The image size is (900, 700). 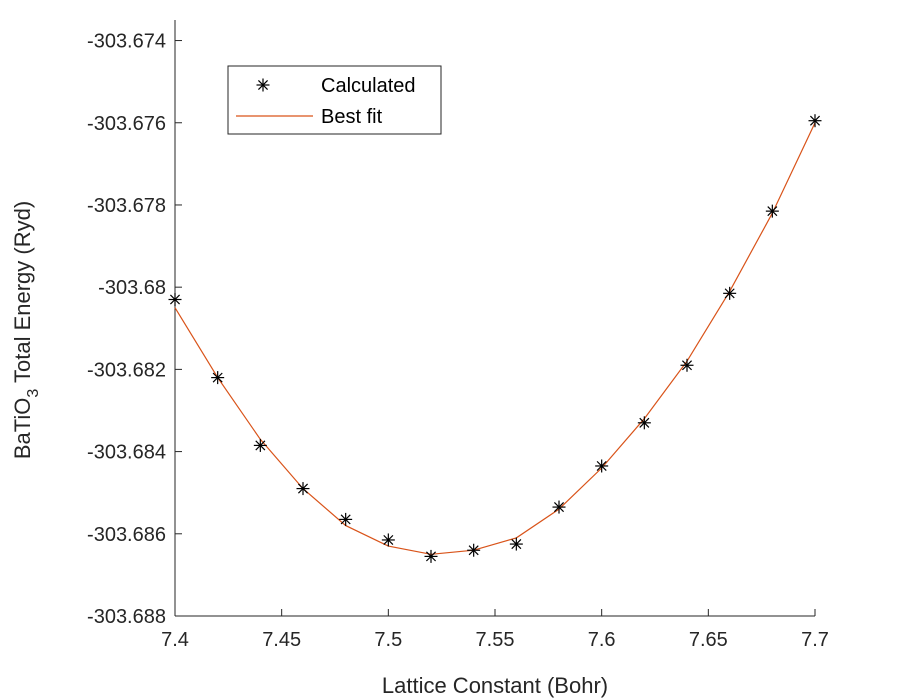 I want to click on x-axis-label: Lattice Constant (Bohr), so click(x=495, y=685).